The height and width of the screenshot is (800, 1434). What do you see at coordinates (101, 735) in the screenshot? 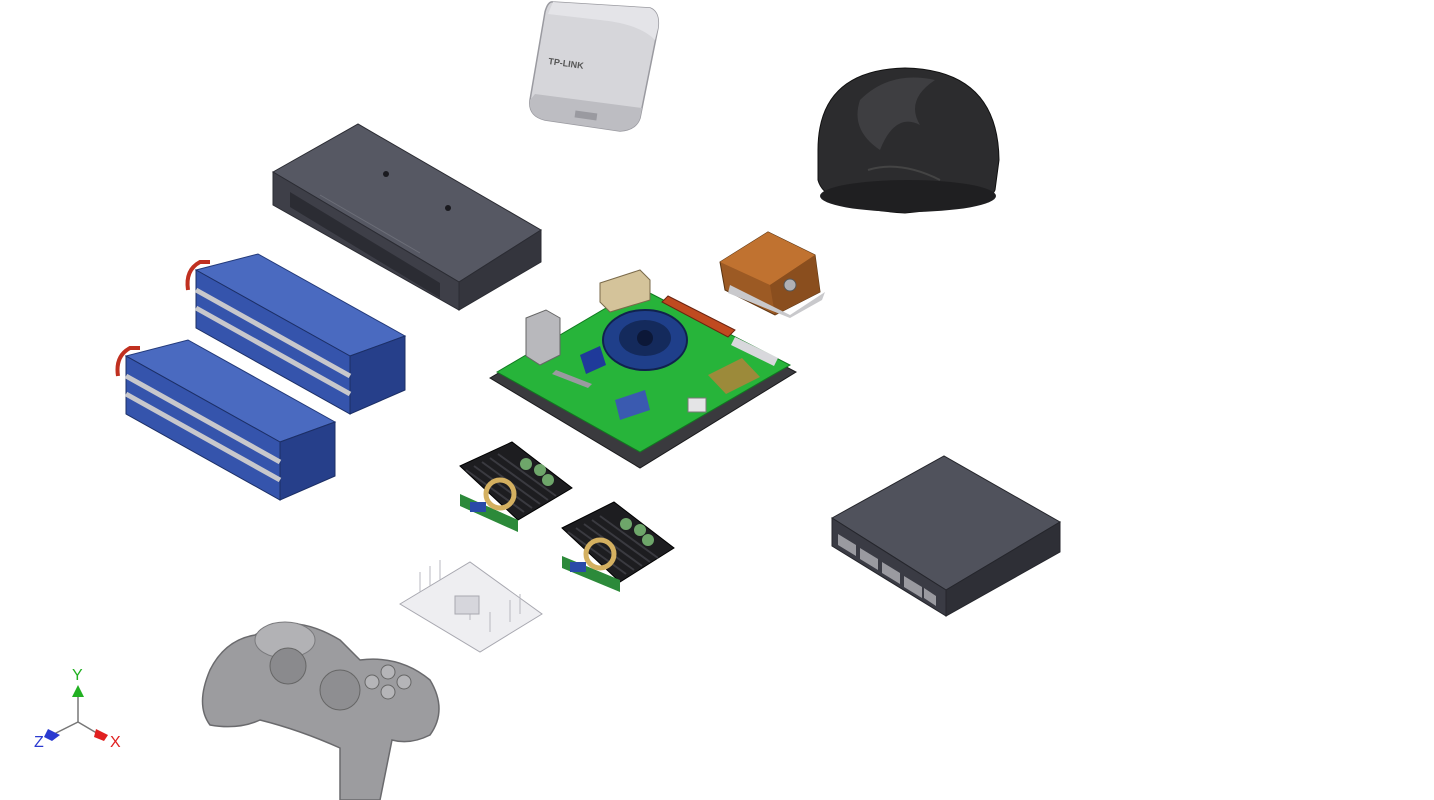
I see `x-axis-arrow-icon` at bounding box center [101, 735].